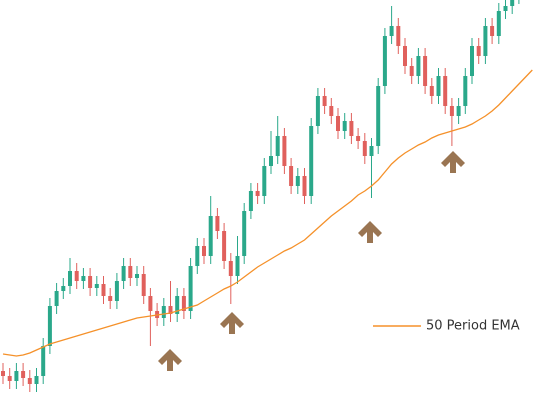 This screenshot has width=536, height=406. What do you see at coordinates (473, 326) in the screenshot?
I see `legend-label: 50 Period EMA` at bounding box center [473, 326].